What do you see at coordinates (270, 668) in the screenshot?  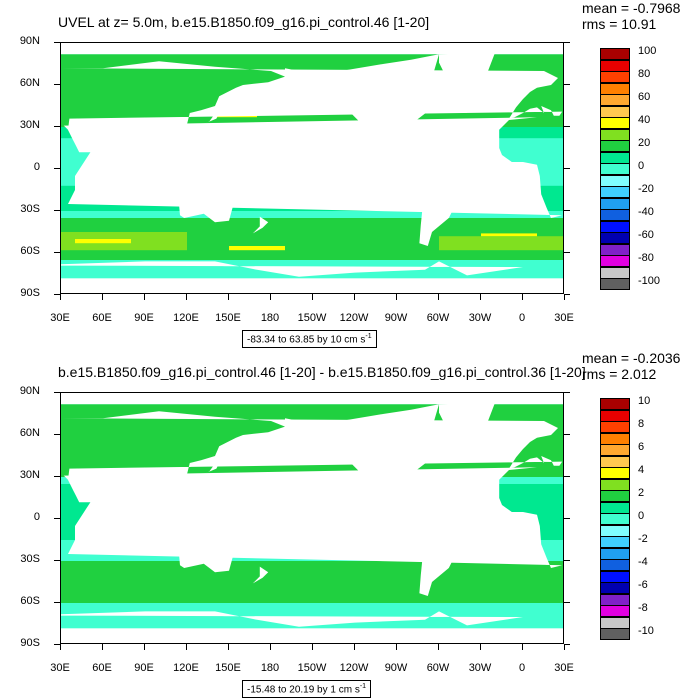 I see `lon-tick-label: 180` at bounding box center [270, 668].